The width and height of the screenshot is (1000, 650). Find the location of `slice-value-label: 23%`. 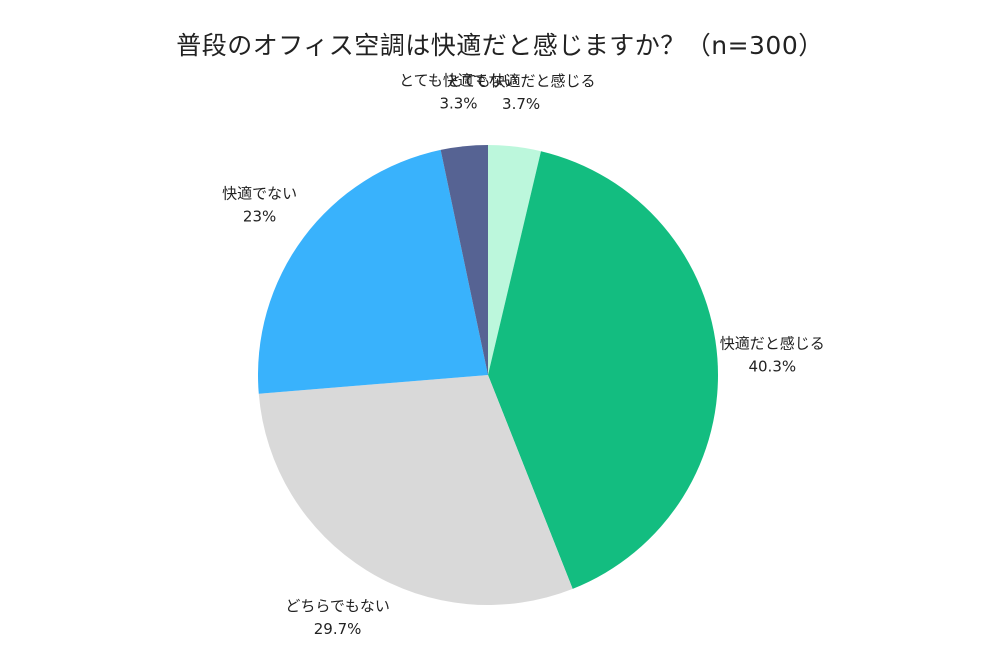

slice-value-label: 23% is located at coordinates (259, 217).